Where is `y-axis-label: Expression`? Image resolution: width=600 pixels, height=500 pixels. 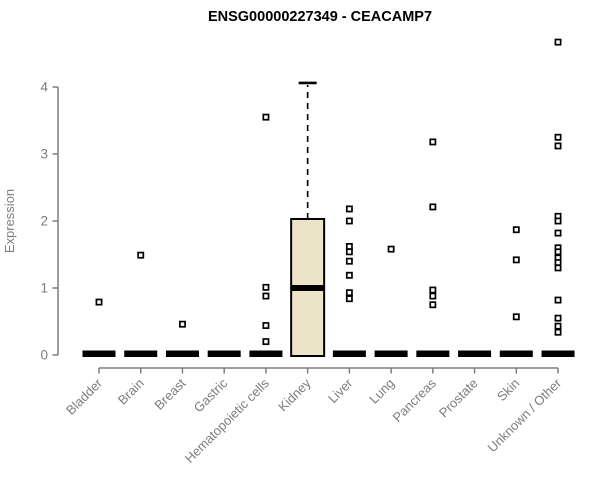 y-axis-label: Expression is located at coordinates (9, 221).